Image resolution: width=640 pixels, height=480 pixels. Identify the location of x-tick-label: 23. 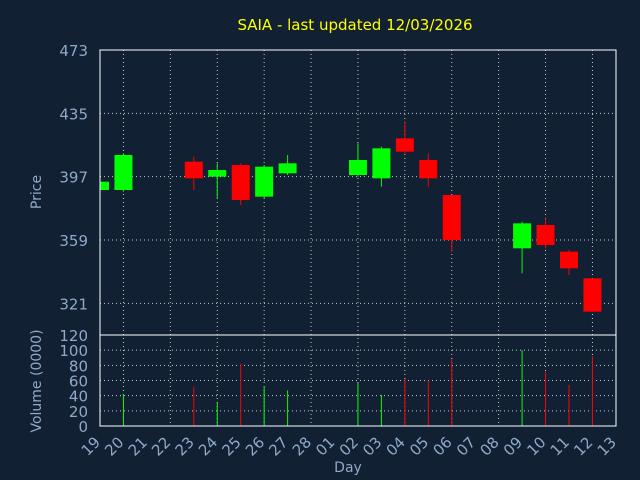
(185, 446).